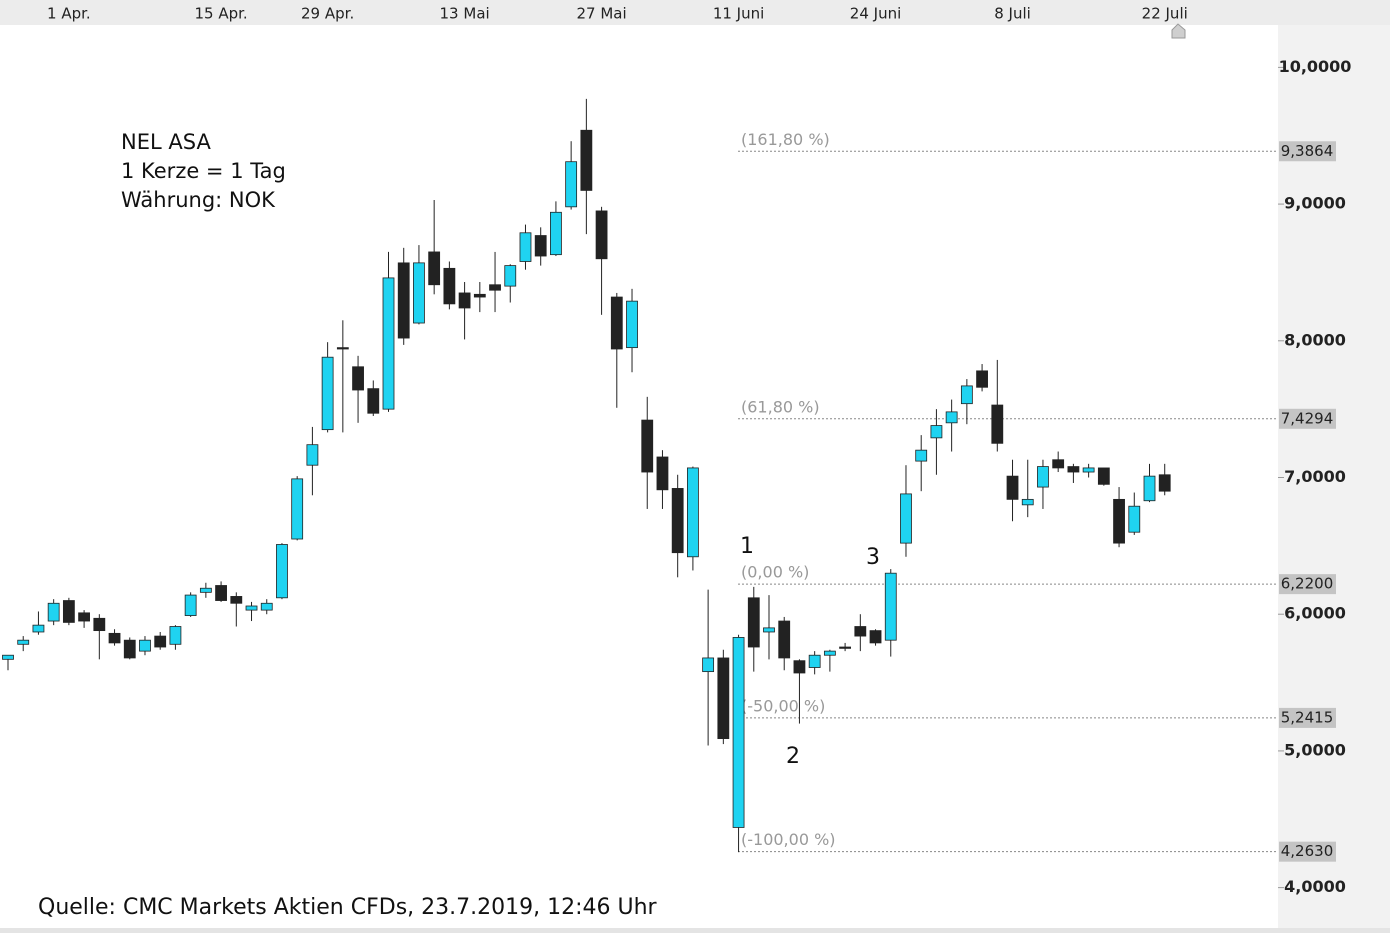  Describe the element at coordinates (1165, 14) in the screenshot. I see `x-tick-label: 22 Juli` at that location.